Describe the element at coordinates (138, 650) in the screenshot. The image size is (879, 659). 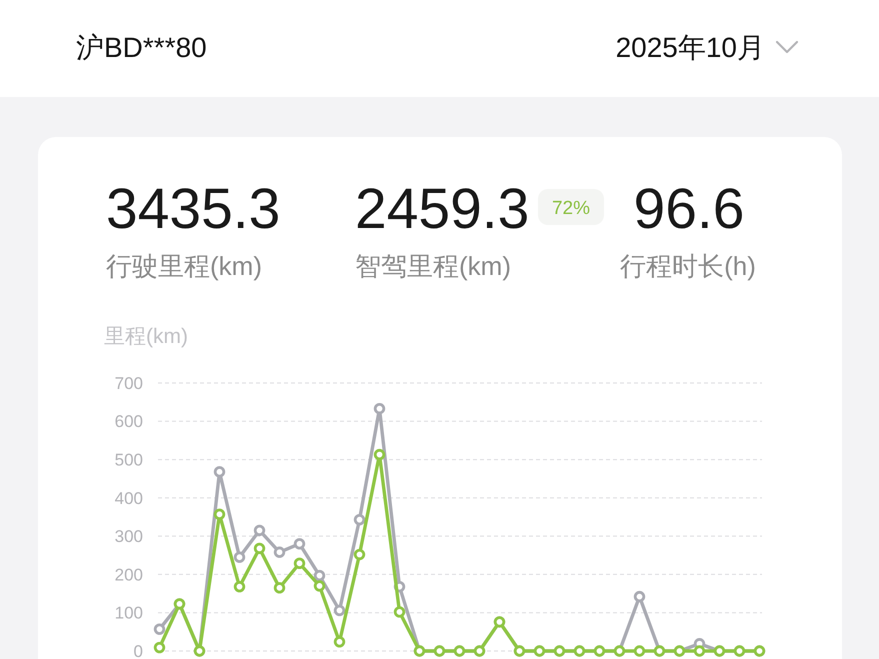
I see `y-tick-label: 0` at that location.